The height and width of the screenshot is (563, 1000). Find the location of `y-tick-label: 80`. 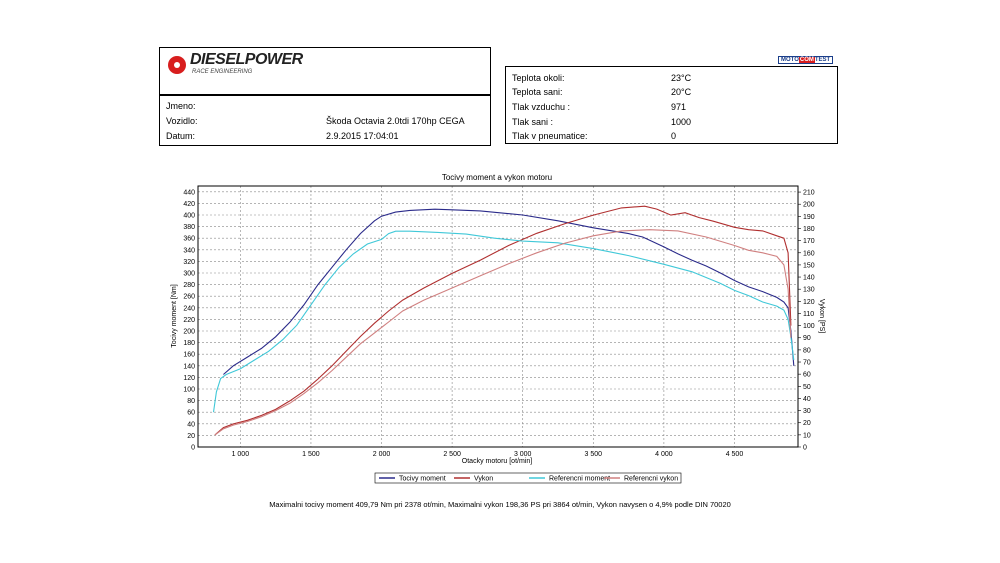

y-tick-label: 80 is located at coordinates (191, 401).